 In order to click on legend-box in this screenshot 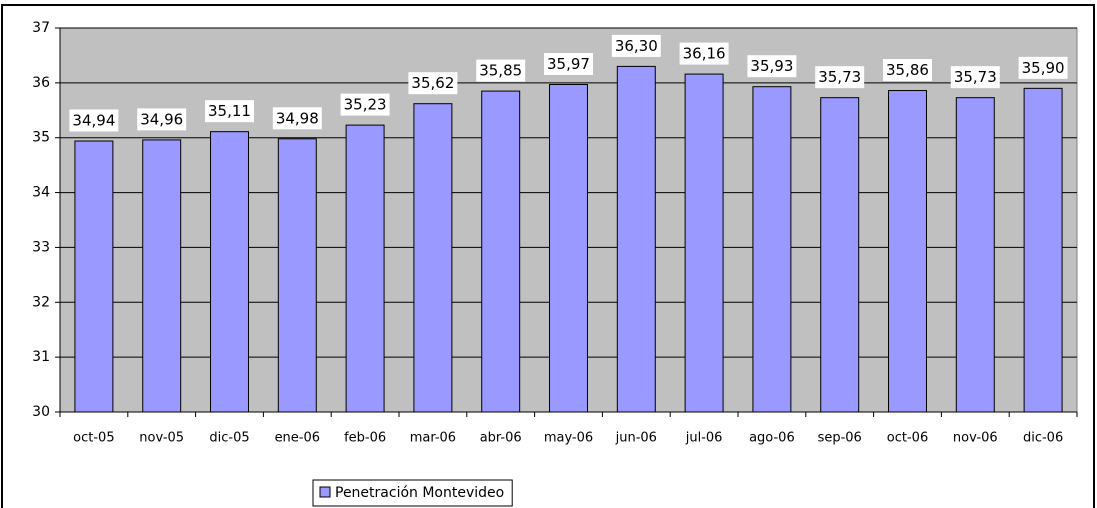, I will do `click(412, 493)`.